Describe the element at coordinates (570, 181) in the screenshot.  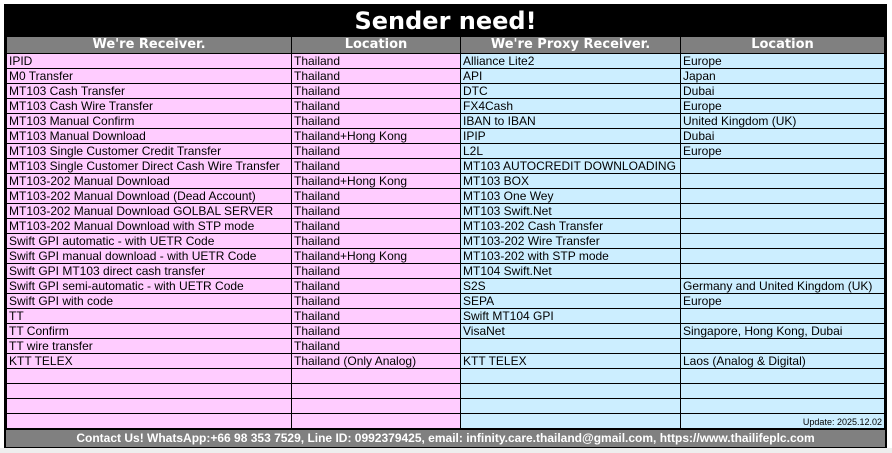
I see `proxy-name-cell: MT103 BOX` at that location.